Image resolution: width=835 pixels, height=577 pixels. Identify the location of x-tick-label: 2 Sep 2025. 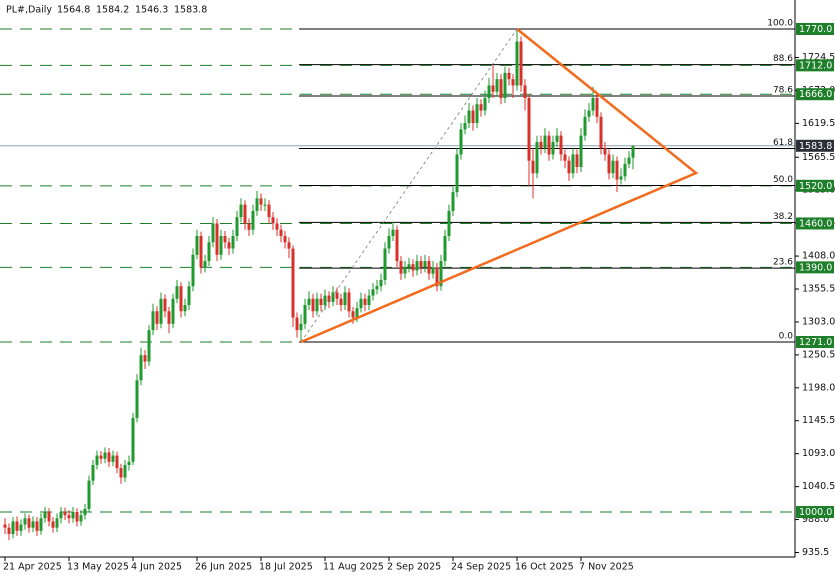
(414, 567).